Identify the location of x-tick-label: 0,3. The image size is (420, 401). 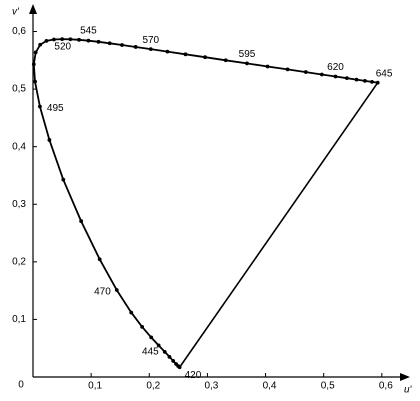
(211, 386).